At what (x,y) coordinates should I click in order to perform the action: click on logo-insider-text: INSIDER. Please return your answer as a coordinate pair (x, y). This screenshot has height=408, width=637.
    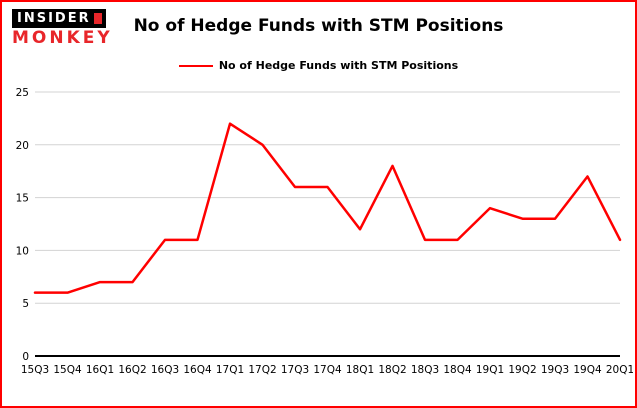
    Looking at the image, I should click on (54, 18).